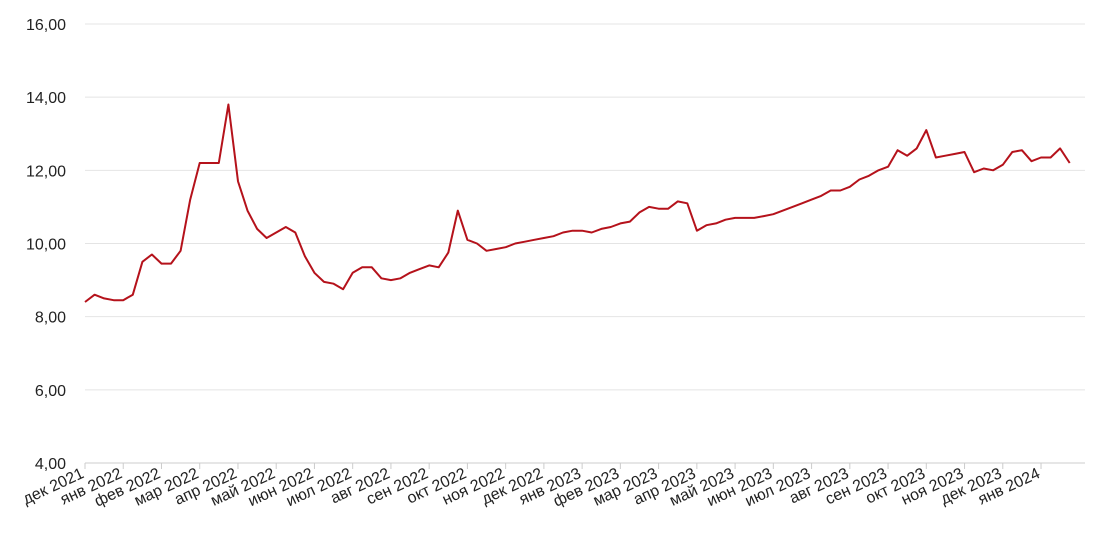 The image size is (1100, 544). Describe the element at coordinates (46, 245) in the screenshot. I see `y-tick-label: 10,00` at that location.